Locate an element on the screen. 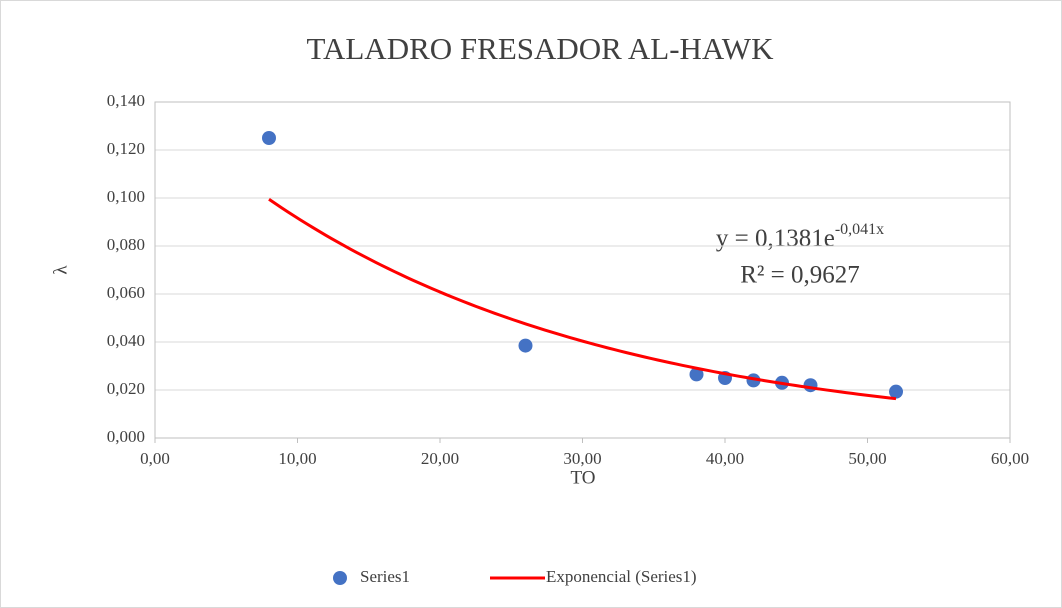  trendline-equation: y = 0,1381e-0,041x is located at coordinates (800, 236).